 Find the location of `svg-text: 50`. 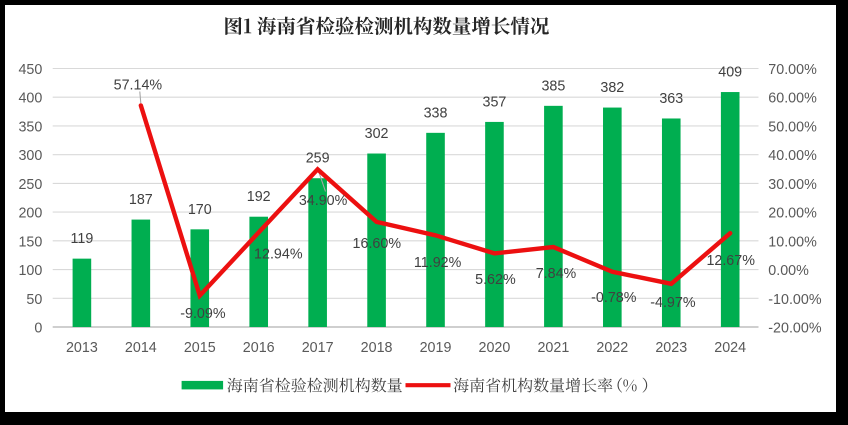

svg-text: 50 is located at coordinates (34, 300).